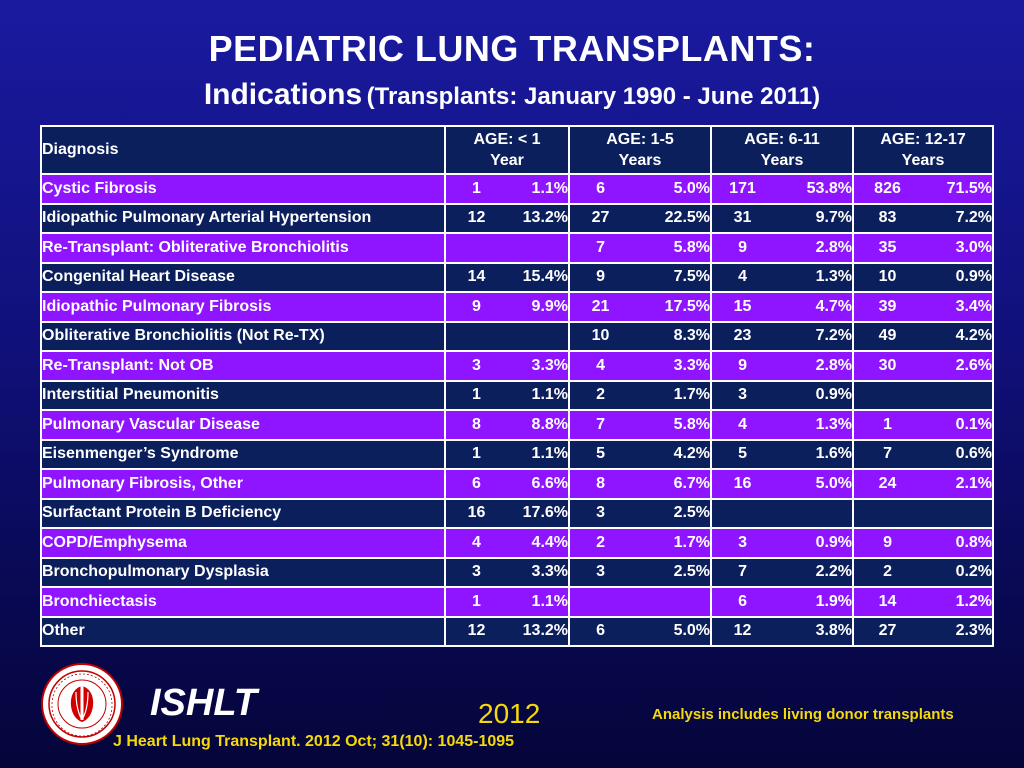 The height and width of the screenshot is (768, 1024). I want to click on percent-cell: 15.4%, so click(539, 277).